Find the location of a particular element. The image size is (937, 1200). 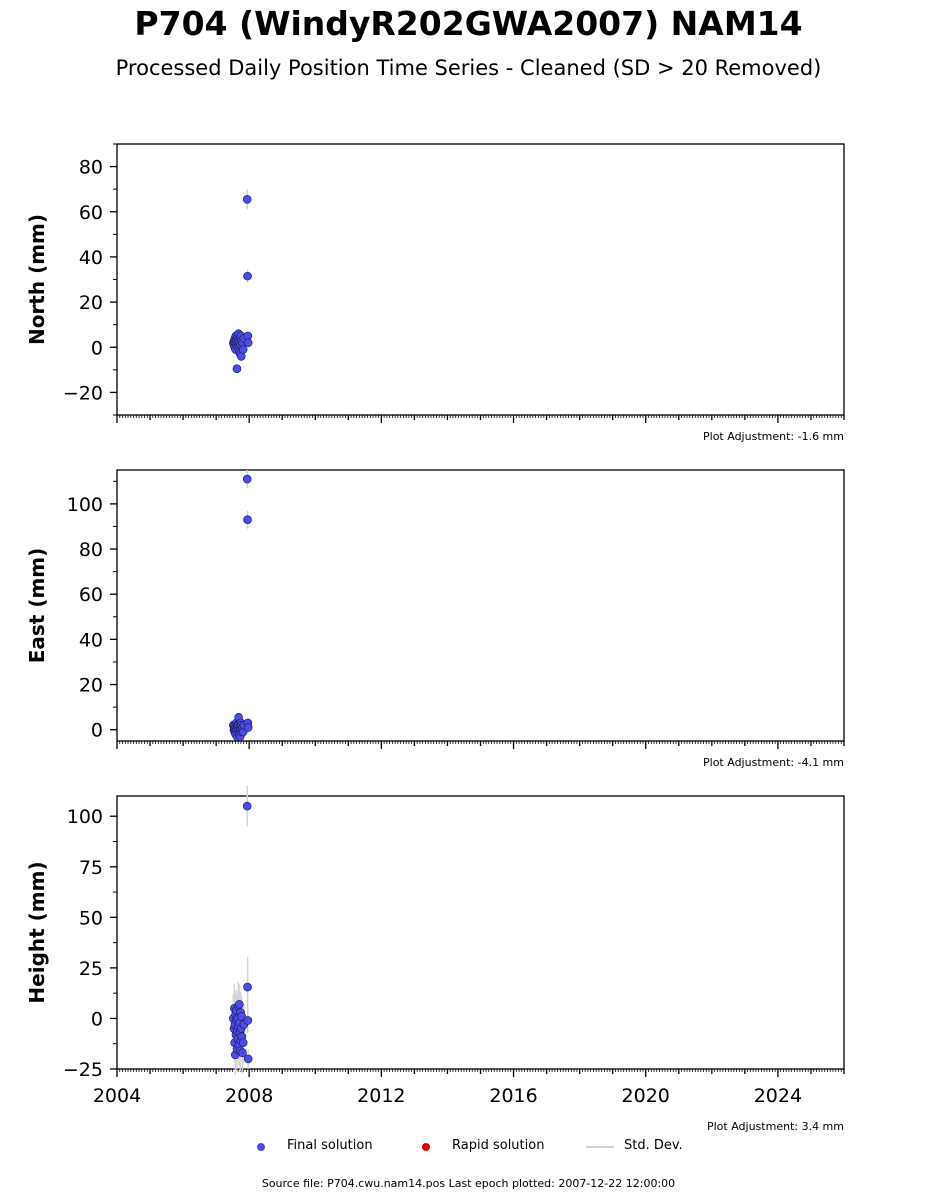

legend-stddev-label: Std. Dev. is located at coordinates (653, 1145).